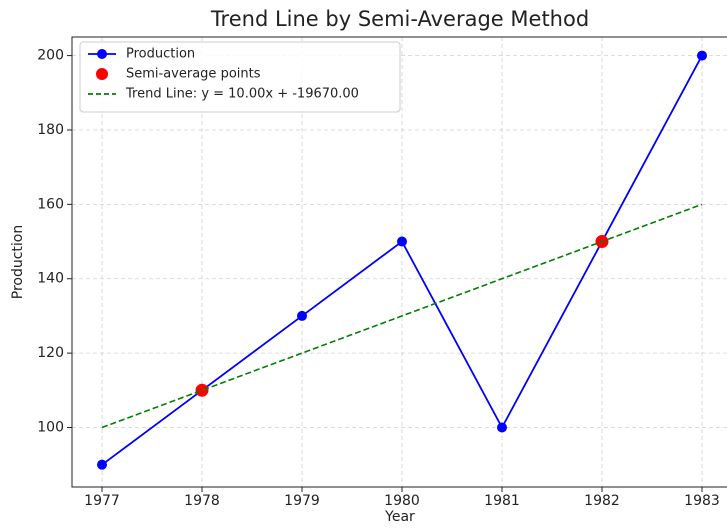 The image size is (727, 528). Describe the element at coordinates (602, 501) in the screenshot. I see `x-tick-label: 1982` at that location.